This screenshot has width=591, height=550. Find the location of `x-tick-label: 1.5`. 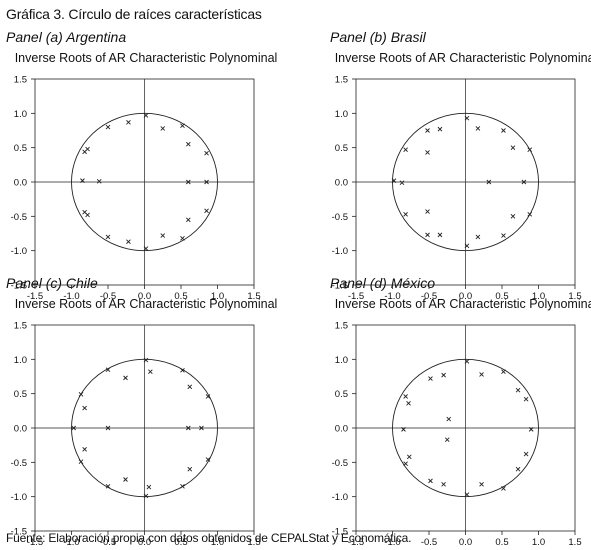

x-tick-label: 1.5 is located at coordinates (253, 296).